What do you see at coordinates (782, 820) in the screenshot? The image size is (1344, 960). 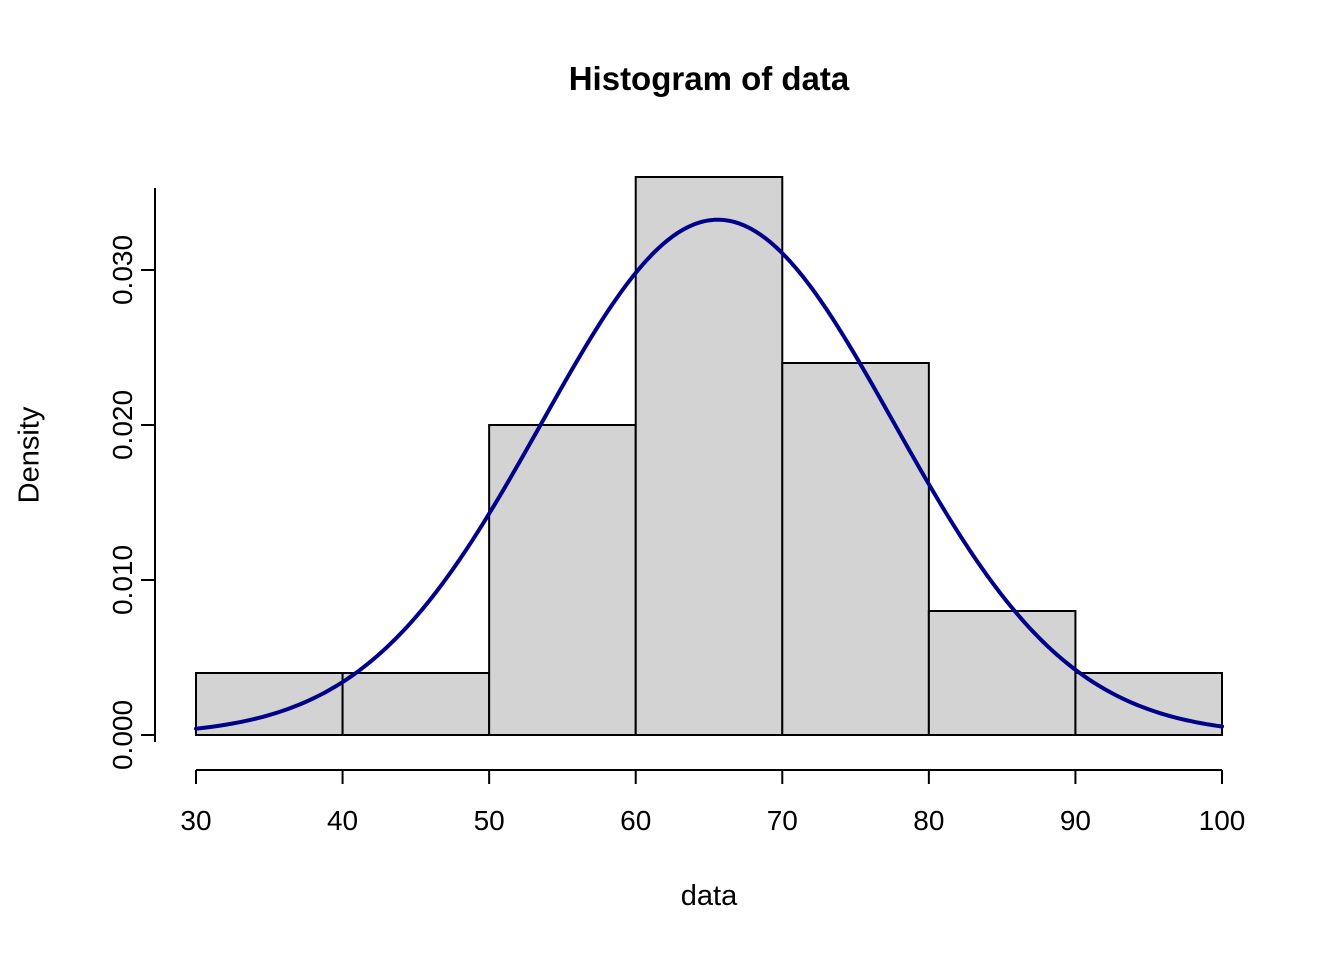 I see `x-tick-label: 70` at bounding box center [782, 820].